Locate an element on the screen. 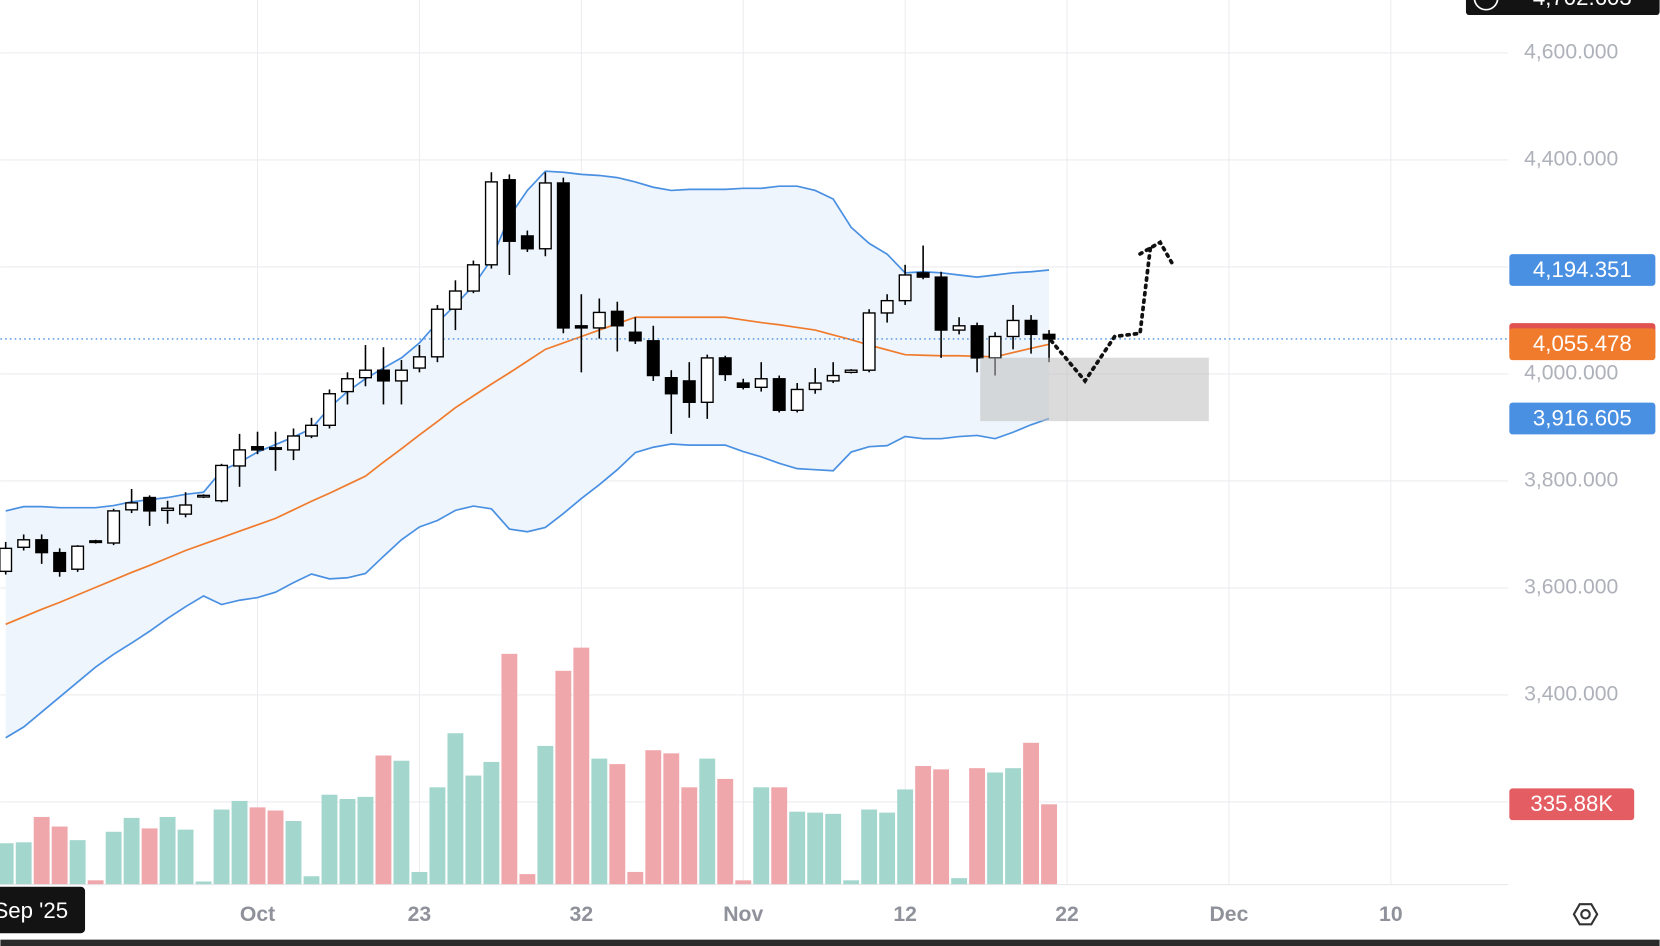  projection-arrow is located at coordinates (1156, 253).